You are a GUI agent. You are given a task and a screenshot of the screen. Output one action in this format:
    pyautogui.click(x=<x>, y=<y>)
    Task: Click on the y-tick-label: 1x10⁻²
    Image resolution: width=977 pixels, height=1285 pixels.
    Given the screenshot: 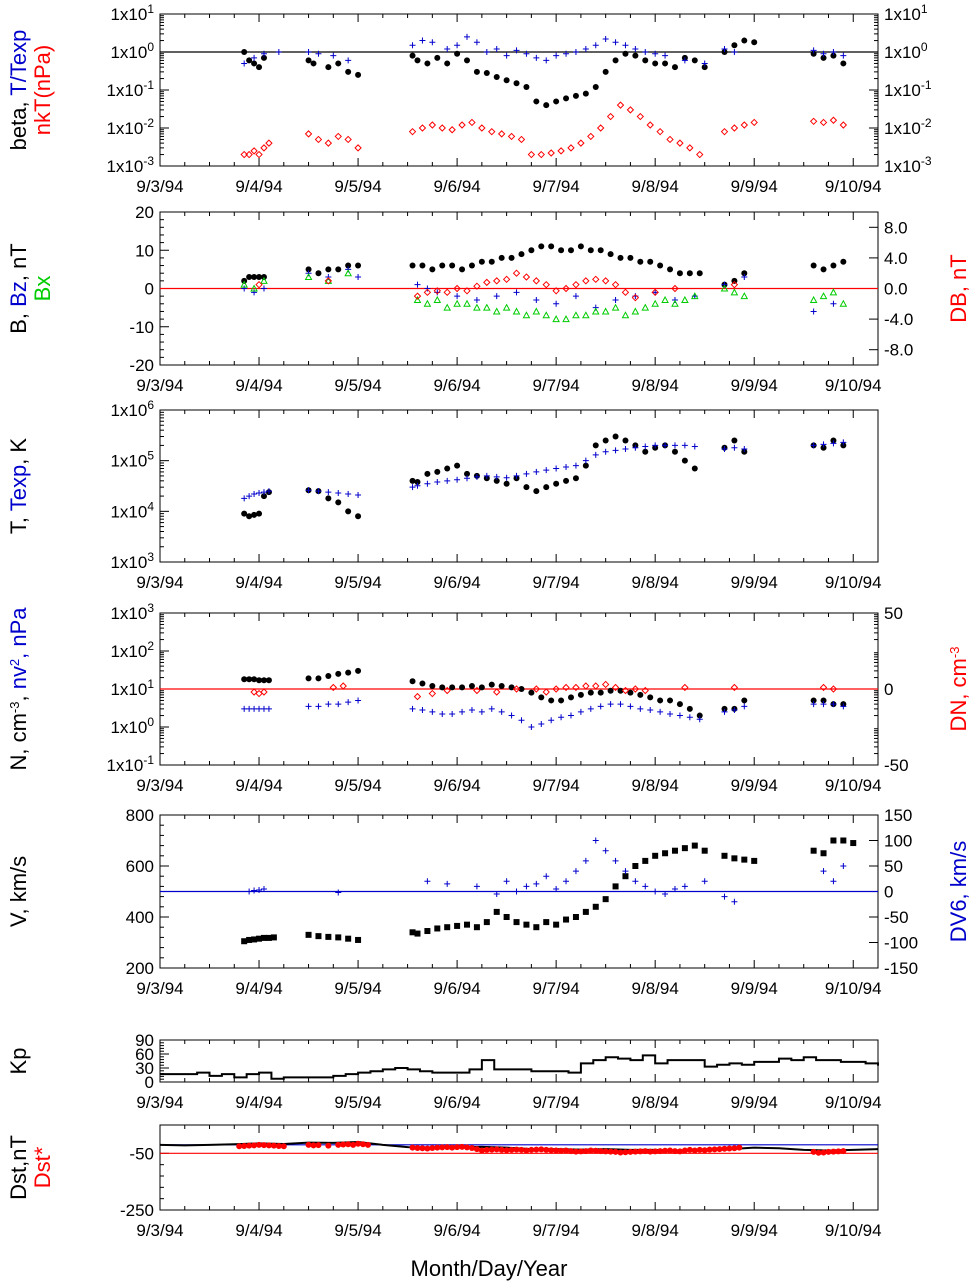 What is the action you would take?
    pyautogui.click(x=130, y=127)
    